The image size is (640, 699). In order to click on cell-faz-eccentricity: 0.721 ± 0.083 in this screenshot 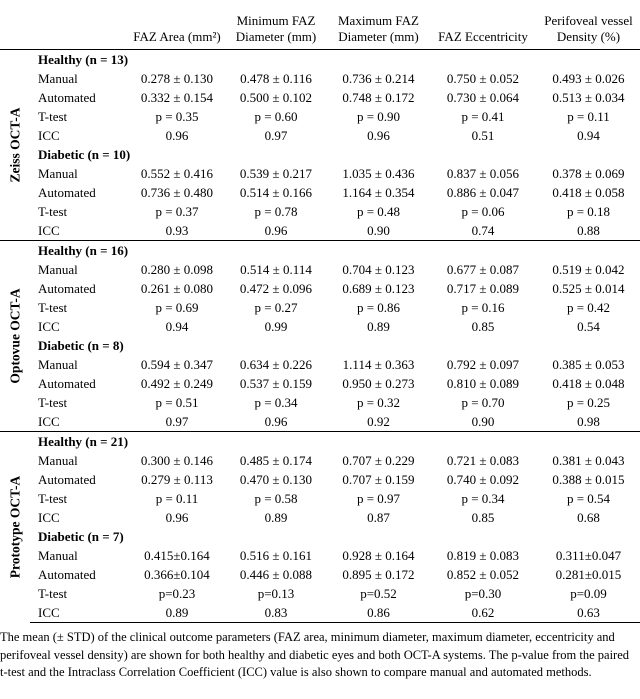, I will do `click(483, 460)`.